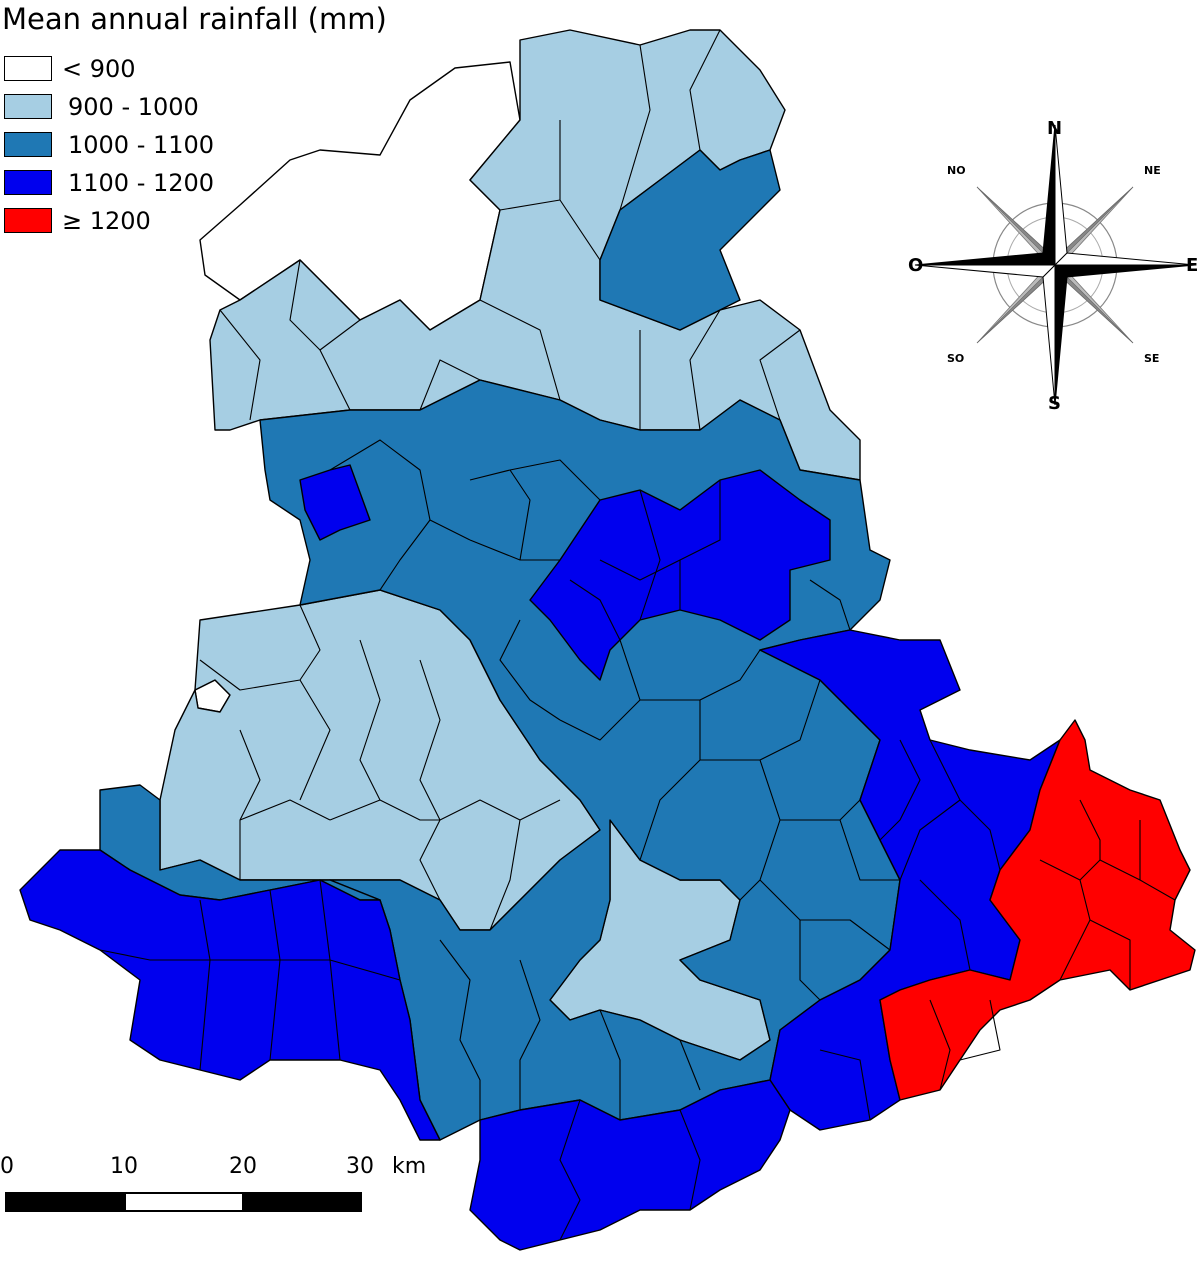 The image size is (1200, 1279). Describe the element at coordinates (7, 1166) in the screenshot. I see `scale-tick-label: 0` at that location.